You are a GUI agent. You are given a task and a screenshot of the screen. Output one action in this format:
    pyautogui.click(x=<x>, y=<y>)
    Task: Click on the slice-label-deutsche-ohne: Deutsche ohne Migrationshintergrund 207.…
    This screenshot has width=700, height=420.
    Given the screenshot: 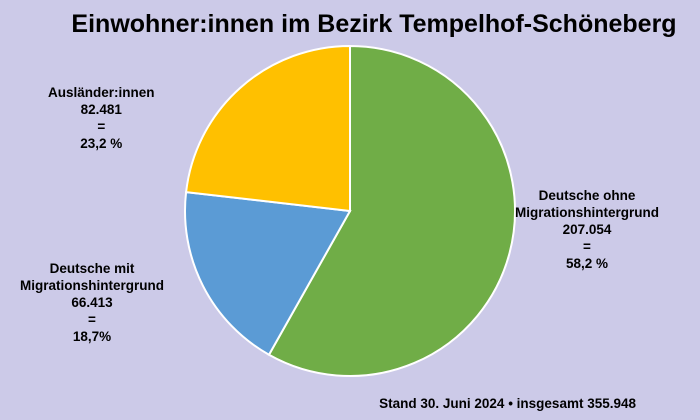 What is the action you would take?
    pyautogui.click(x=587, y=229)
    